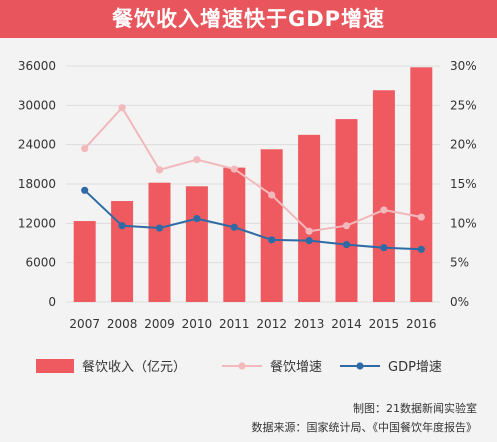 The image size is (497, 442). What do you see at coordinates (37, 145) in the screenshot?
I see `y-left-tick-label: 24000` at bounding box center [37, 145].